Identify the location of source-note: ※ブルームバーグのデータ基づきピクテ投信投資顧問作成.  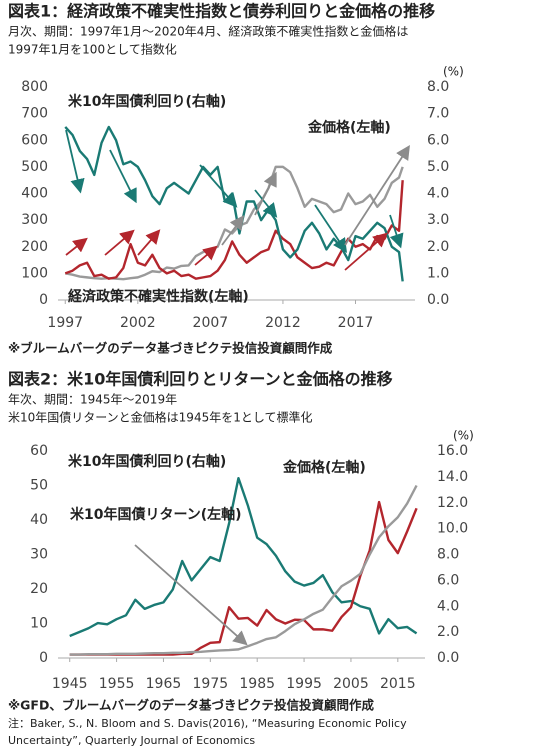
(170, 348).